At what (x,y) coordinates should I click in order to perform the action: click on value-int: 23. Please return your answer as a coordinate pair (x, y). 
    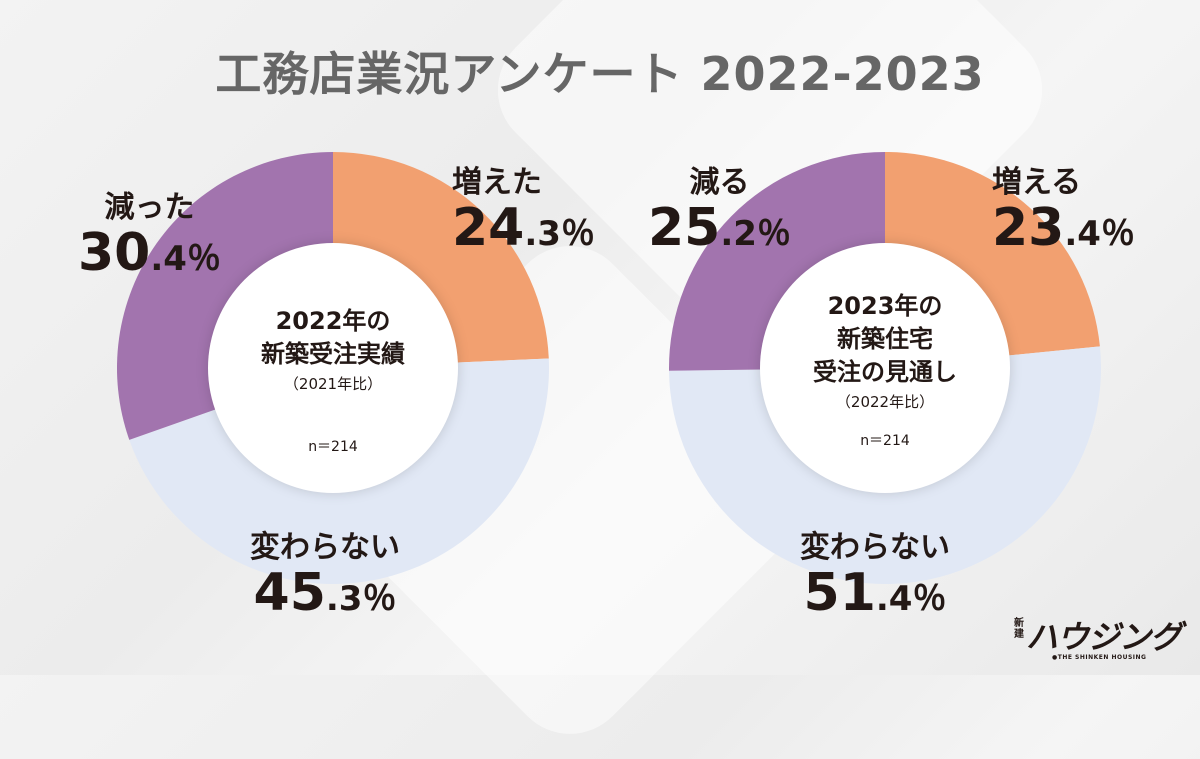
    Looking at the image, I should click on (1028, 228).